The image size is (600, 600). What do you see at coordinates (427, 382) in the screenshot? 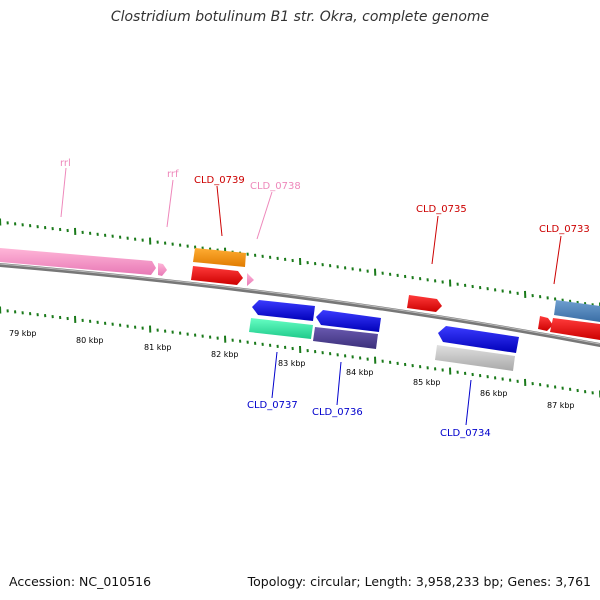
I see `scale-label-85: 85 kbp` at bounding box center [427, 382].